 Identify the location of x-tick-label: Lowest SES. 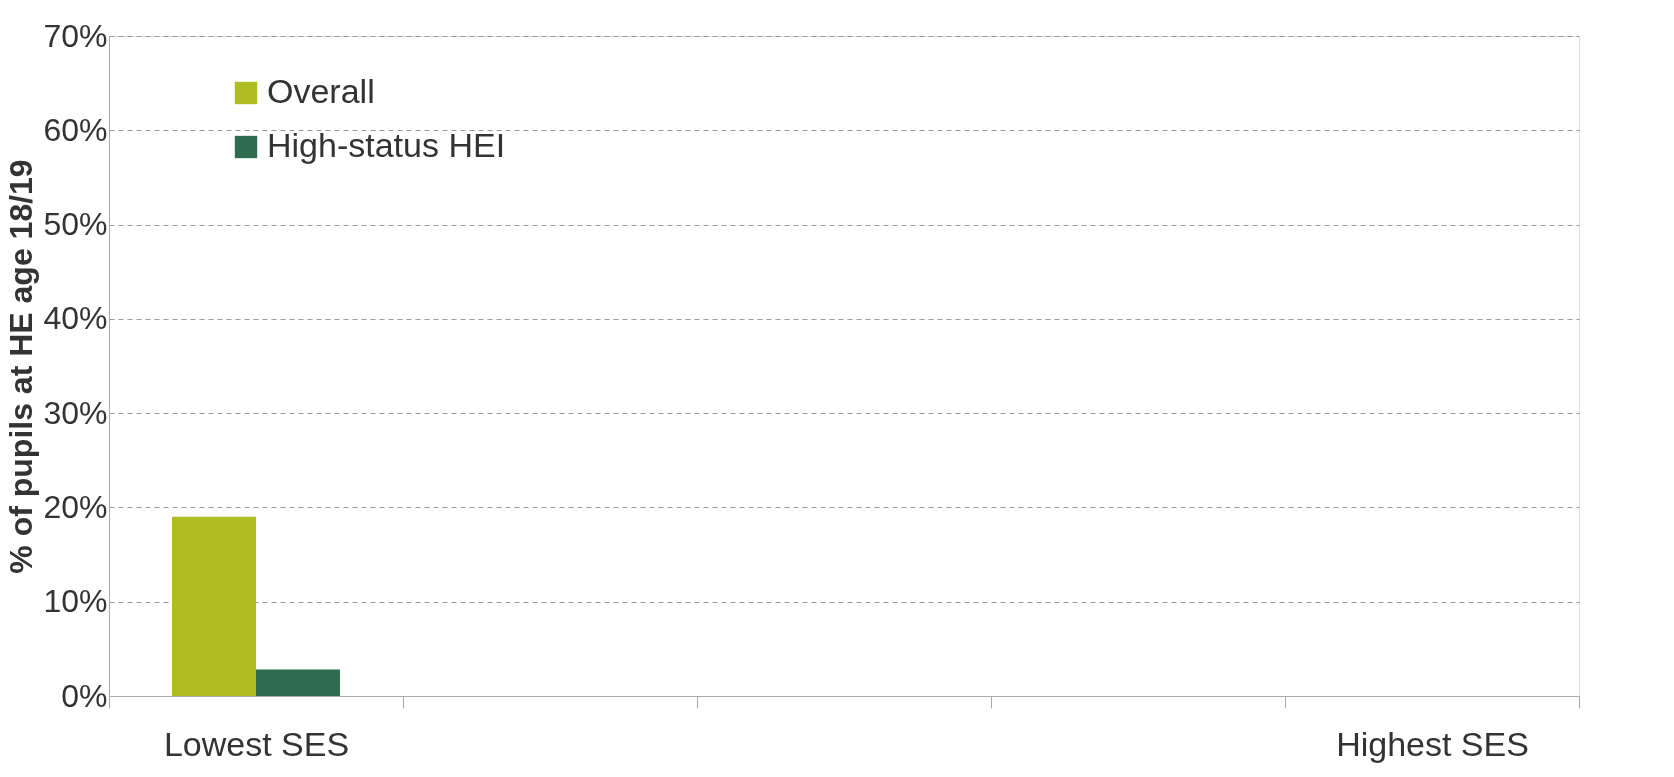
(256, 743).